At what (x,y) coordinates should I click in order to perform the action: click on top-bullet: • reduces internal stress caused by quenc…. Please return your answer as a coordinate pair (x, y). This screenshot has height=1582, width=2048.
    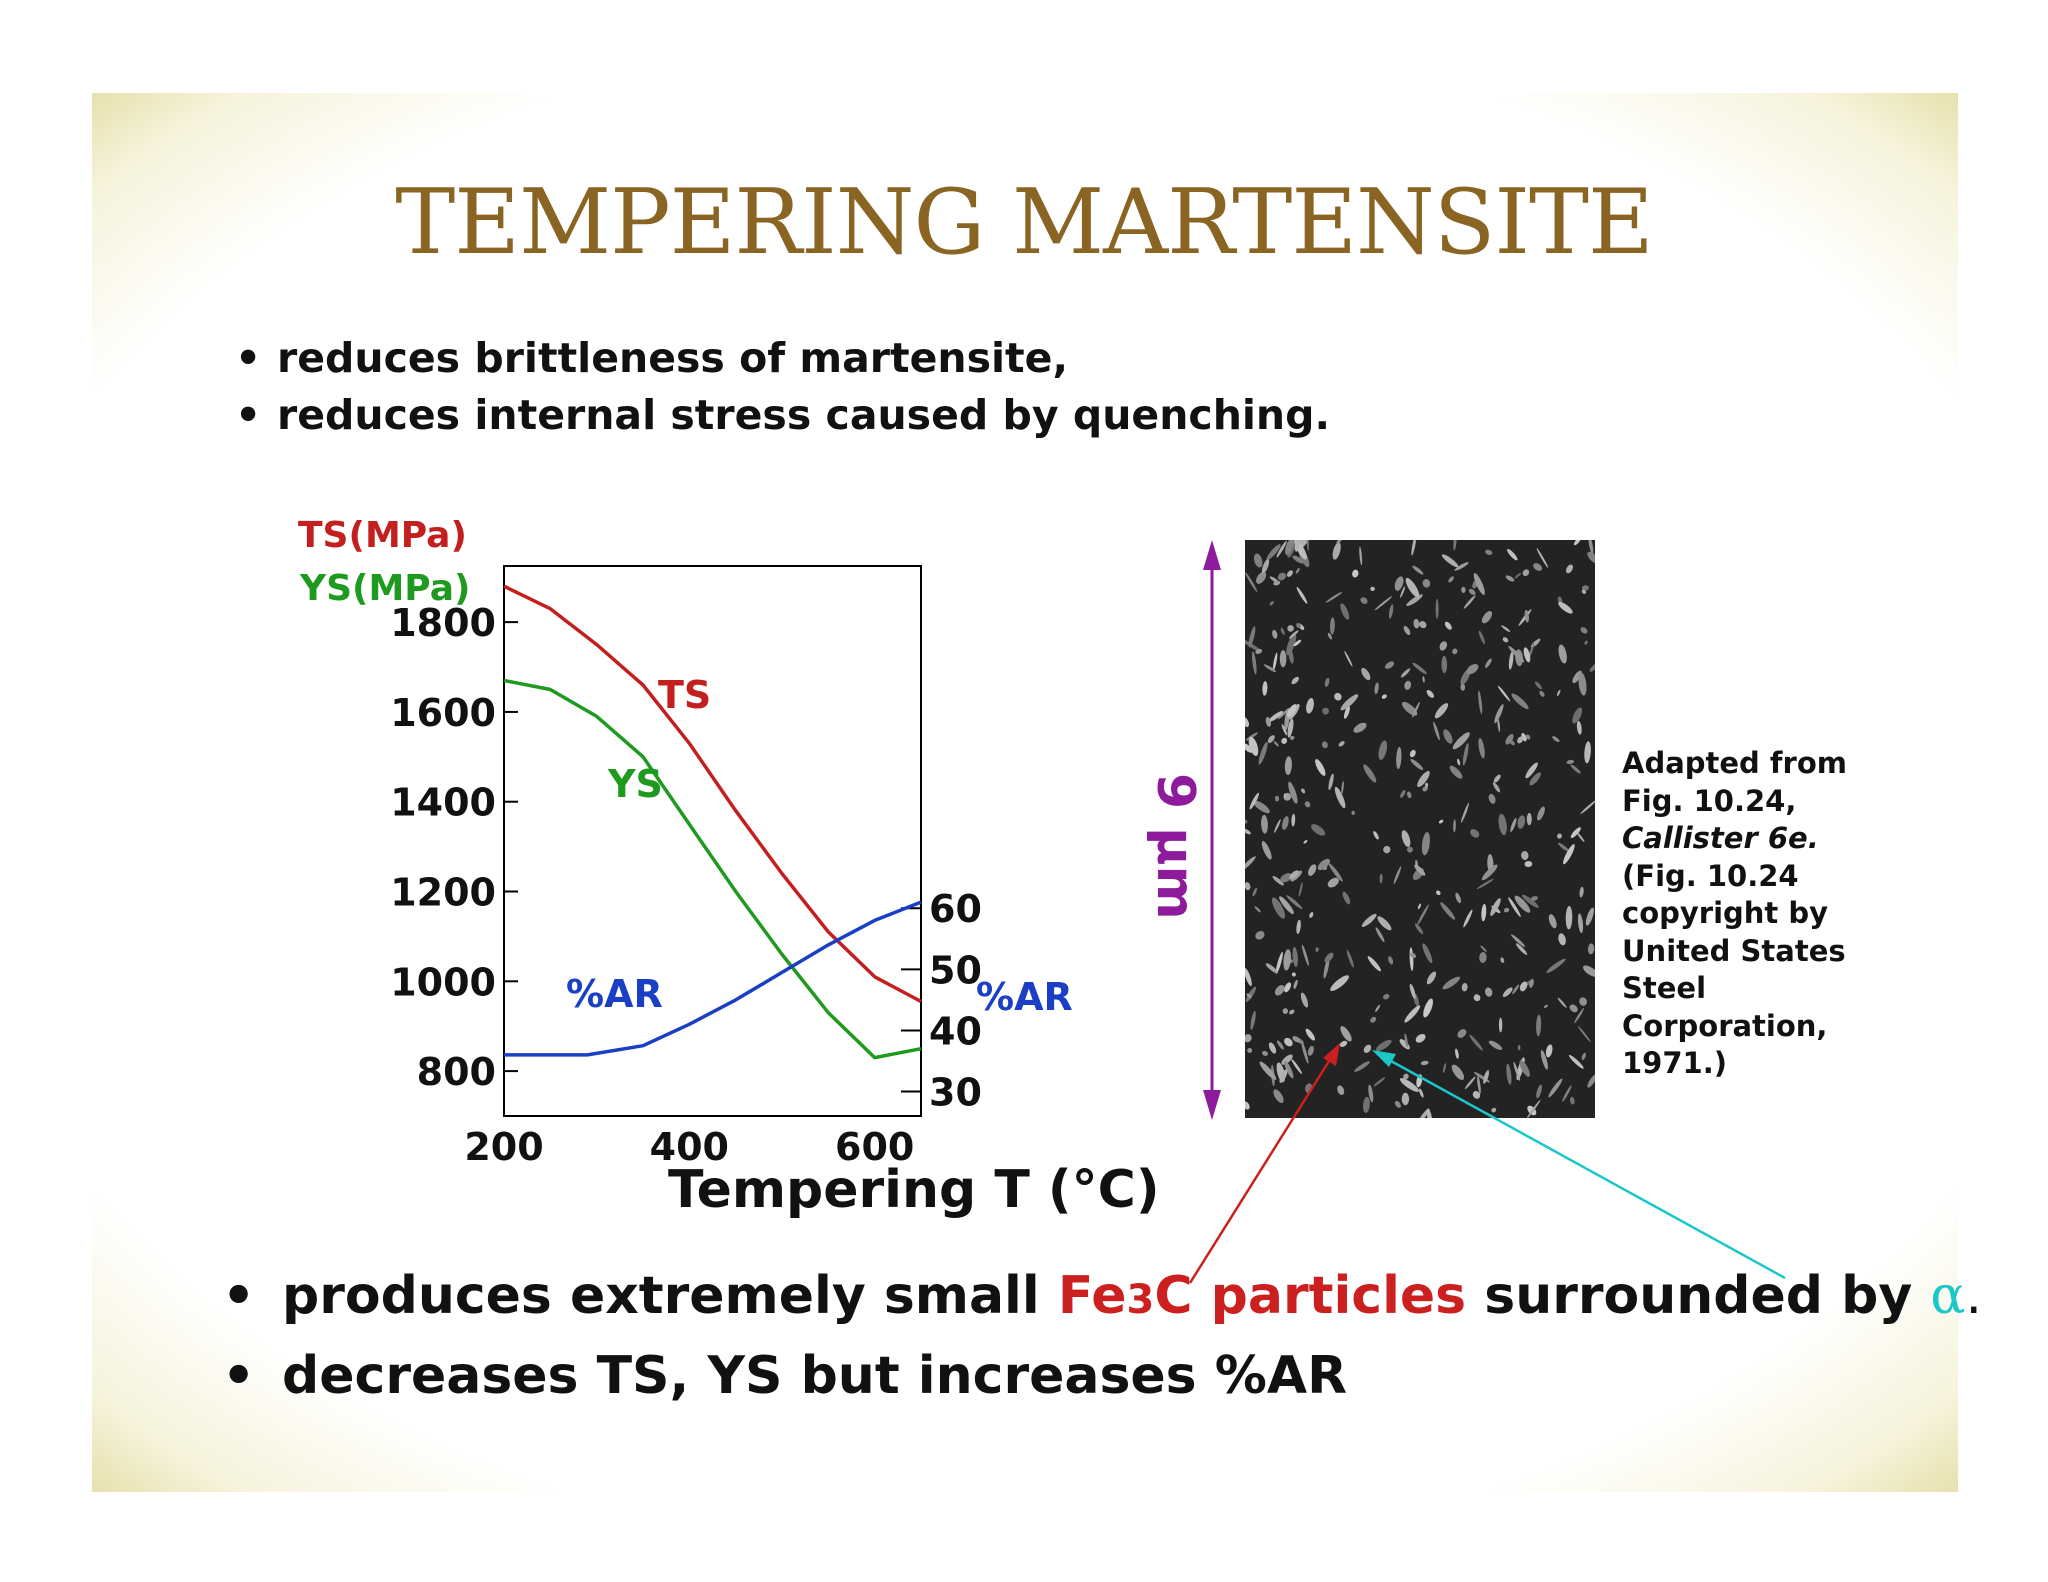
    Looking at the image, I should click on (782, 415).